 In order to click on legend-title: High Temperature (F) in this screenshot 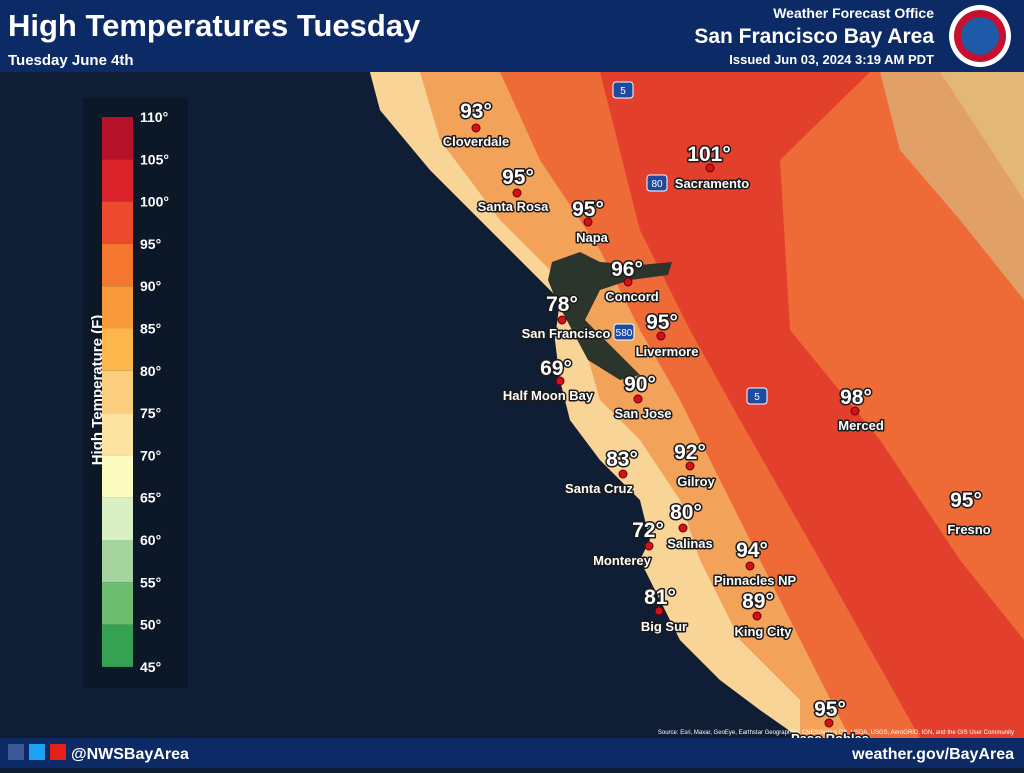, I will do `click(97, 390)`.